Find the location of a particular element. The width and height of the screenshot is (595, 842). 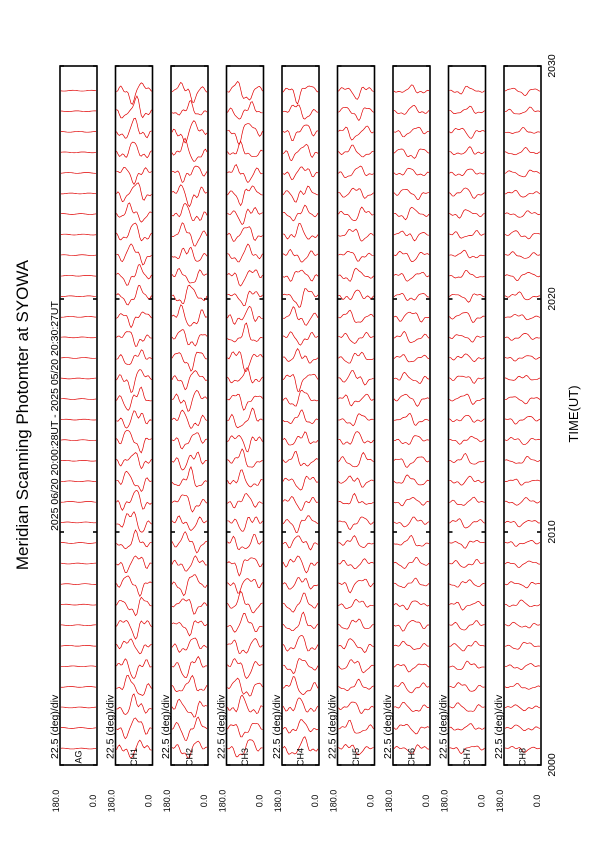

panel-ch7: 180.0 0.0 CH7 22.5 (deg)/div is located at coordinates (462, 438).